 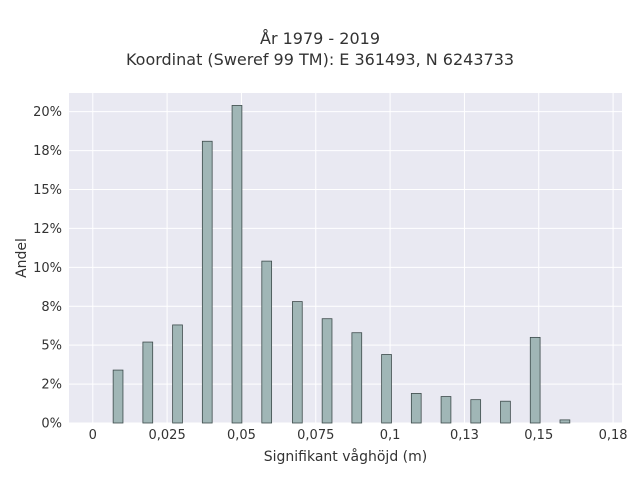 What do you see at coordinates (47, 151) in the screenshot?
I see `y-tick-label: 18%` at bounding box center [47, 151].